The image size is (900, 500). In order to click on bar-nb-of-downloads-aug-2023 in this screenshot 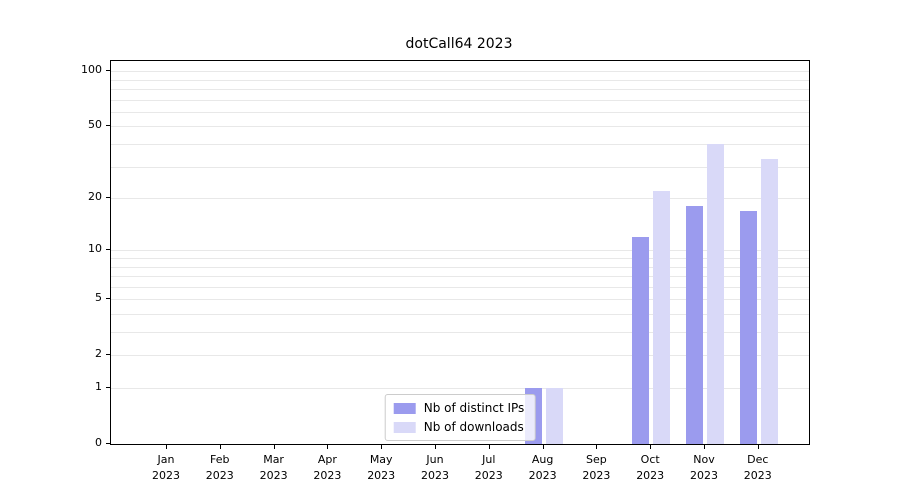, I will do `click(554, 416)`.